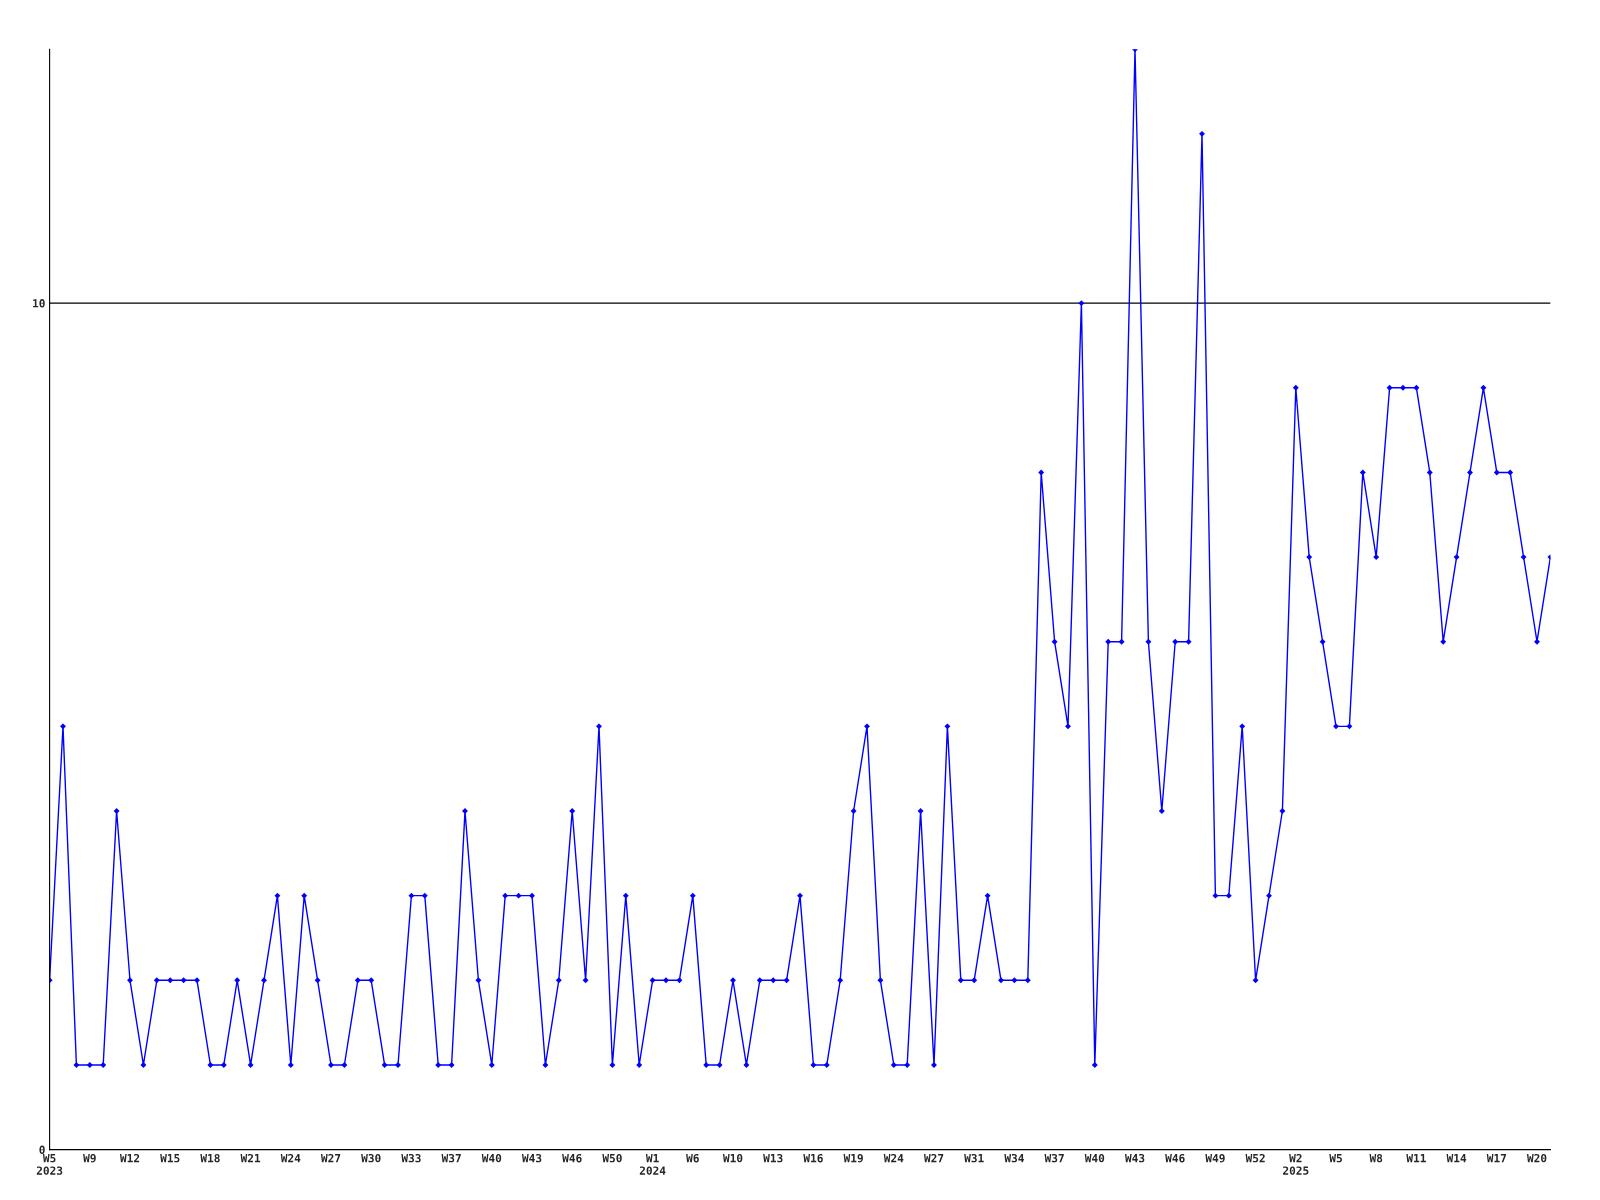 The width and height of the screenshot is (1600, 1200). What do you see at coordinates (129, 1158) in the screenshot?
I see `x-tick-label: W12` at bounding box center [129, 1158].